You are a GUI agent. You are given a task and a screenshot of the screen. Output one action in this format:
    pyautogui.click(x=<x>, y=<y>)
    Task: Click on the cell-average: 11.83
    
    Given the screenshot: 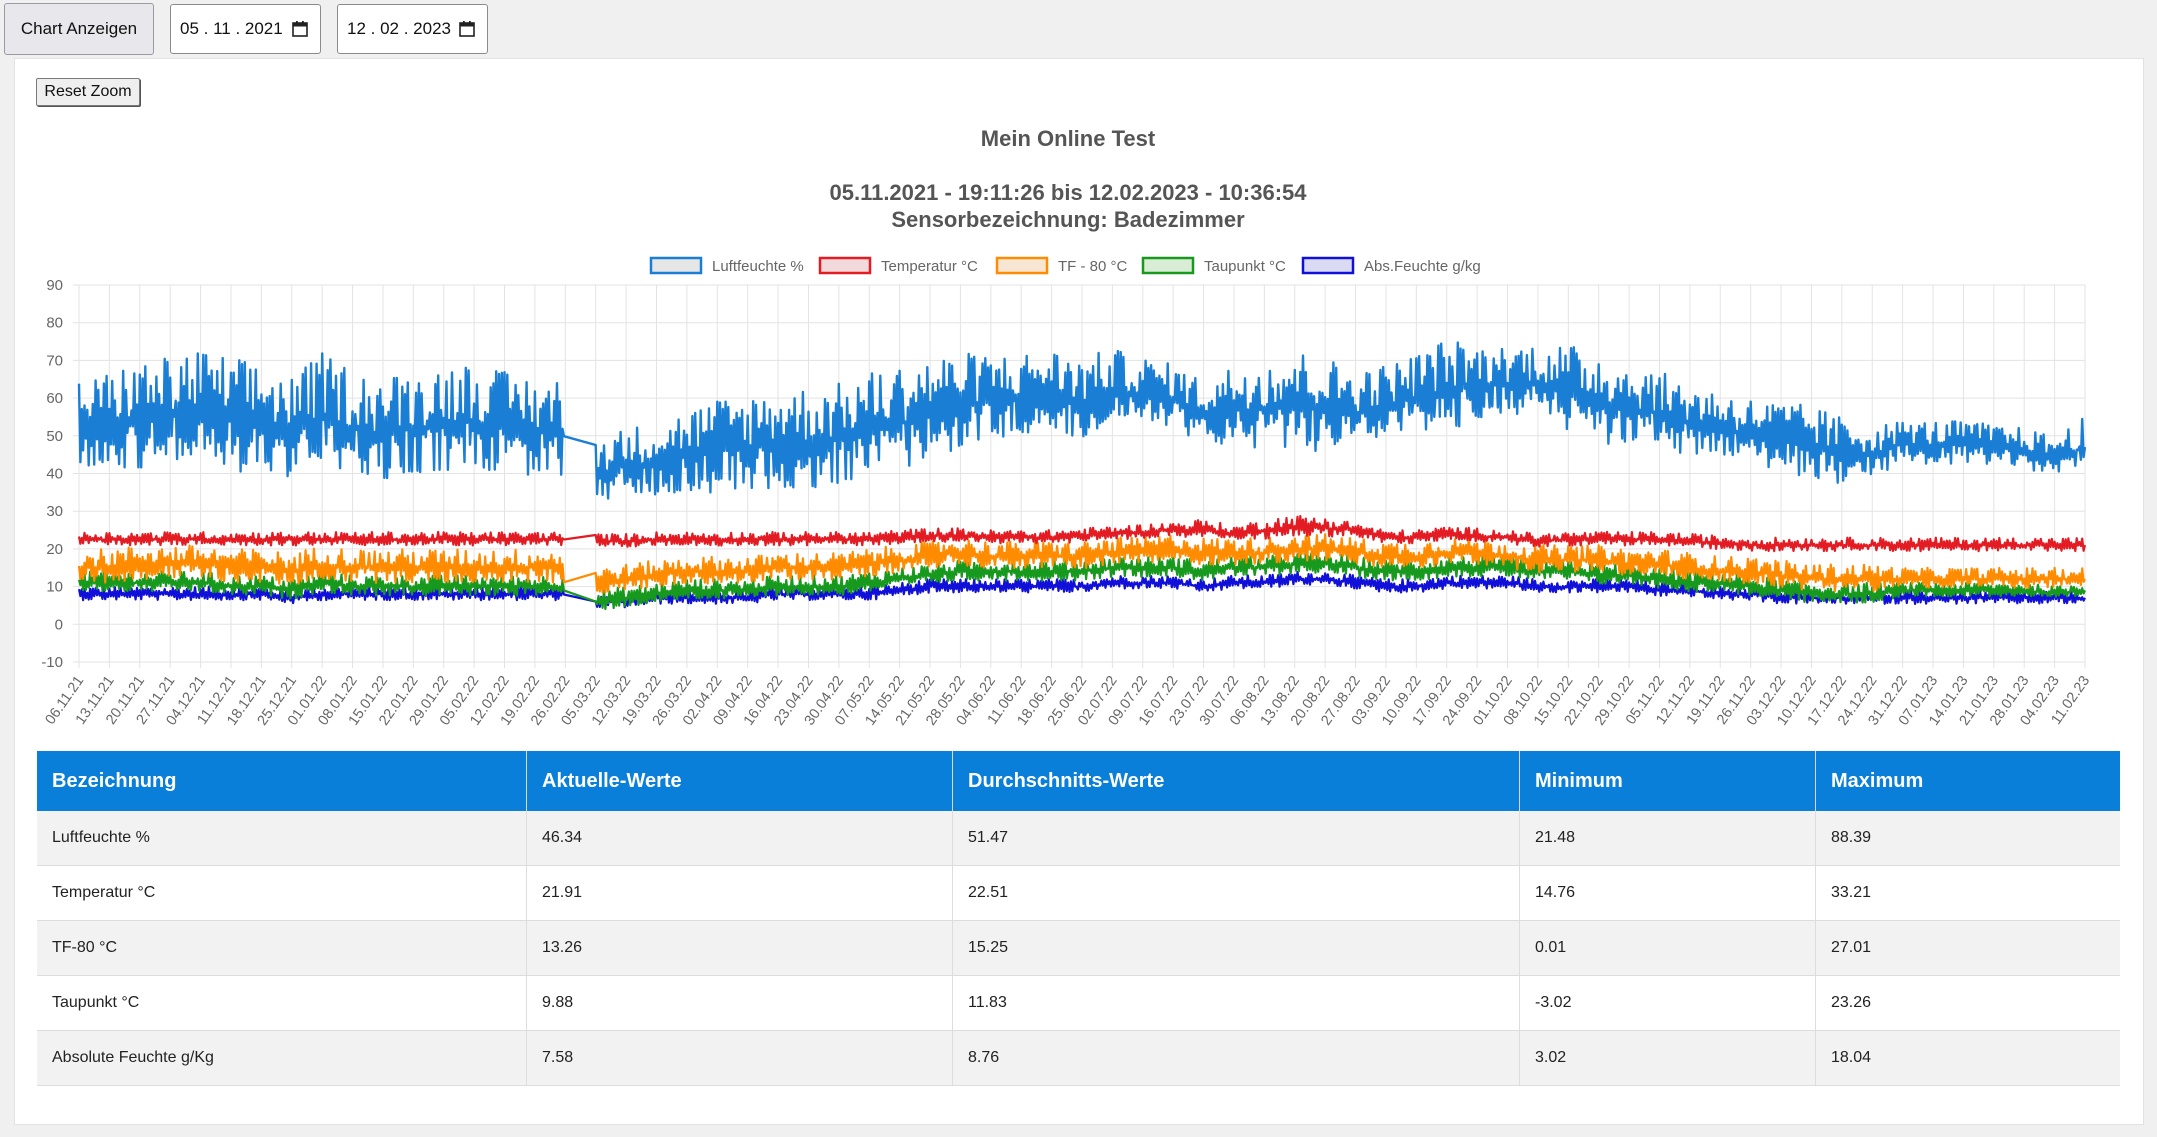 What is the action you would take?
    pyautogui.click(x=1236, y=1003)
    